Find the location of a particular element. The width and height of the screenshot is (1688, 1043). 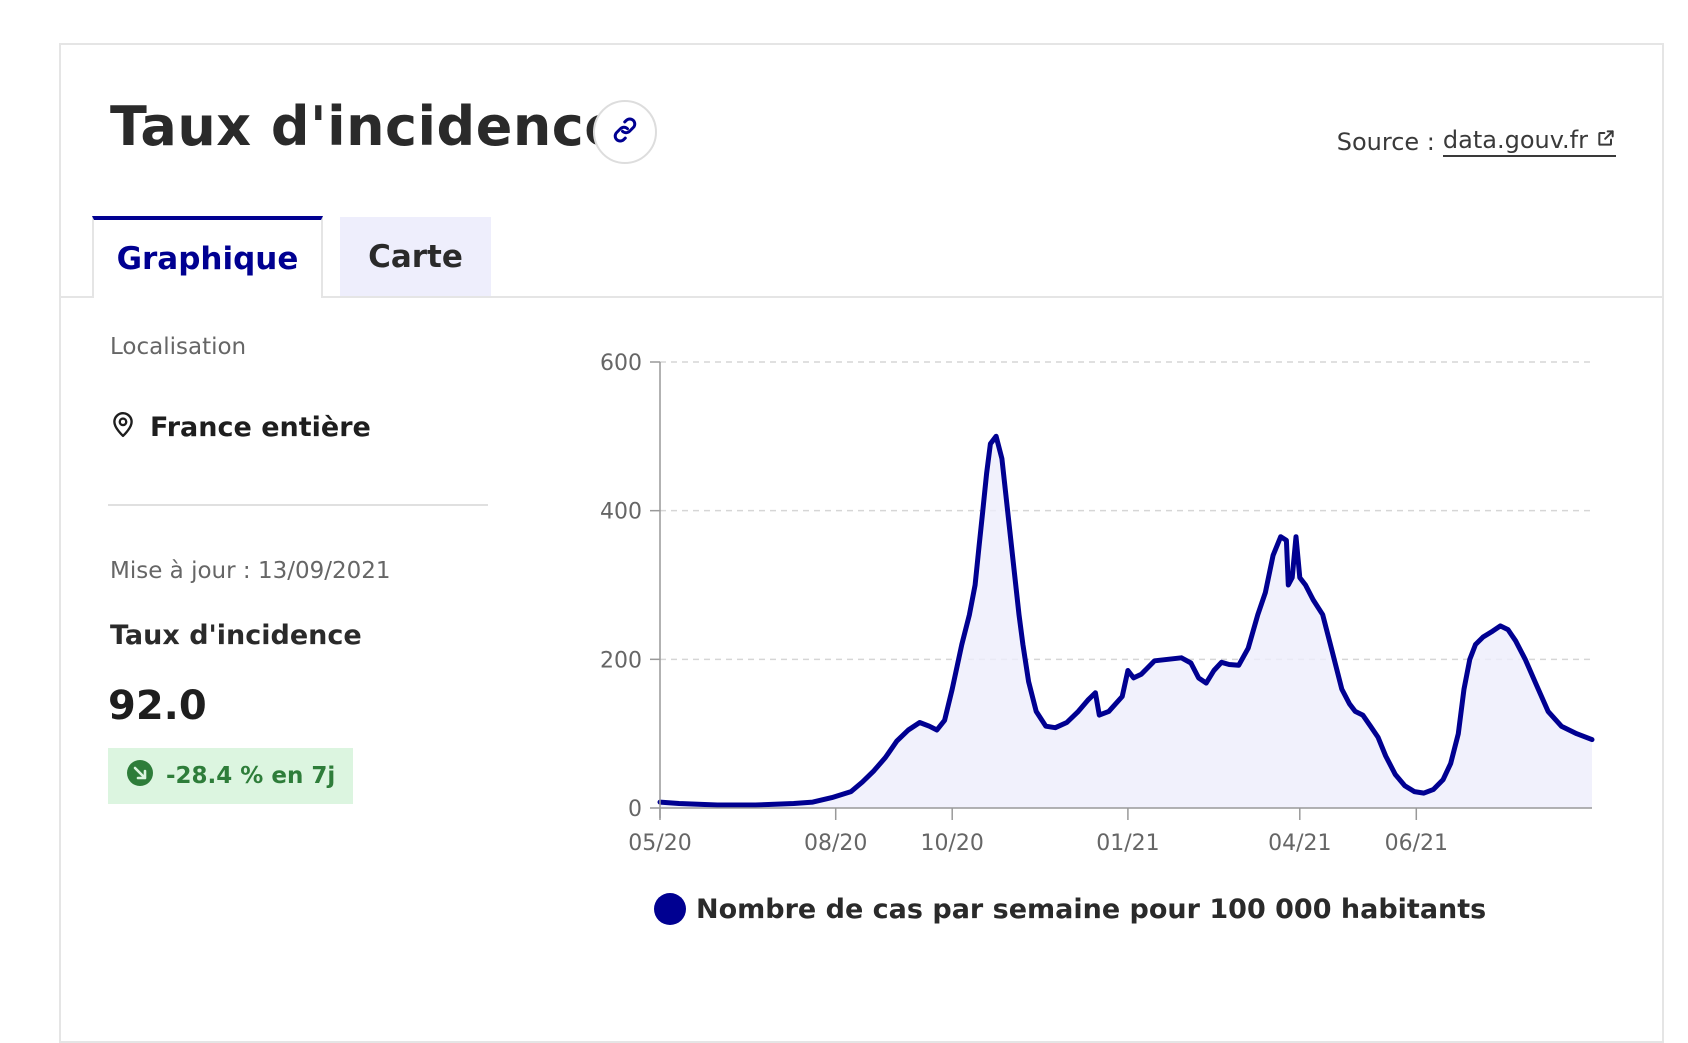

indicator-title: Taux d'incidence is located at coordinates (236, 635).